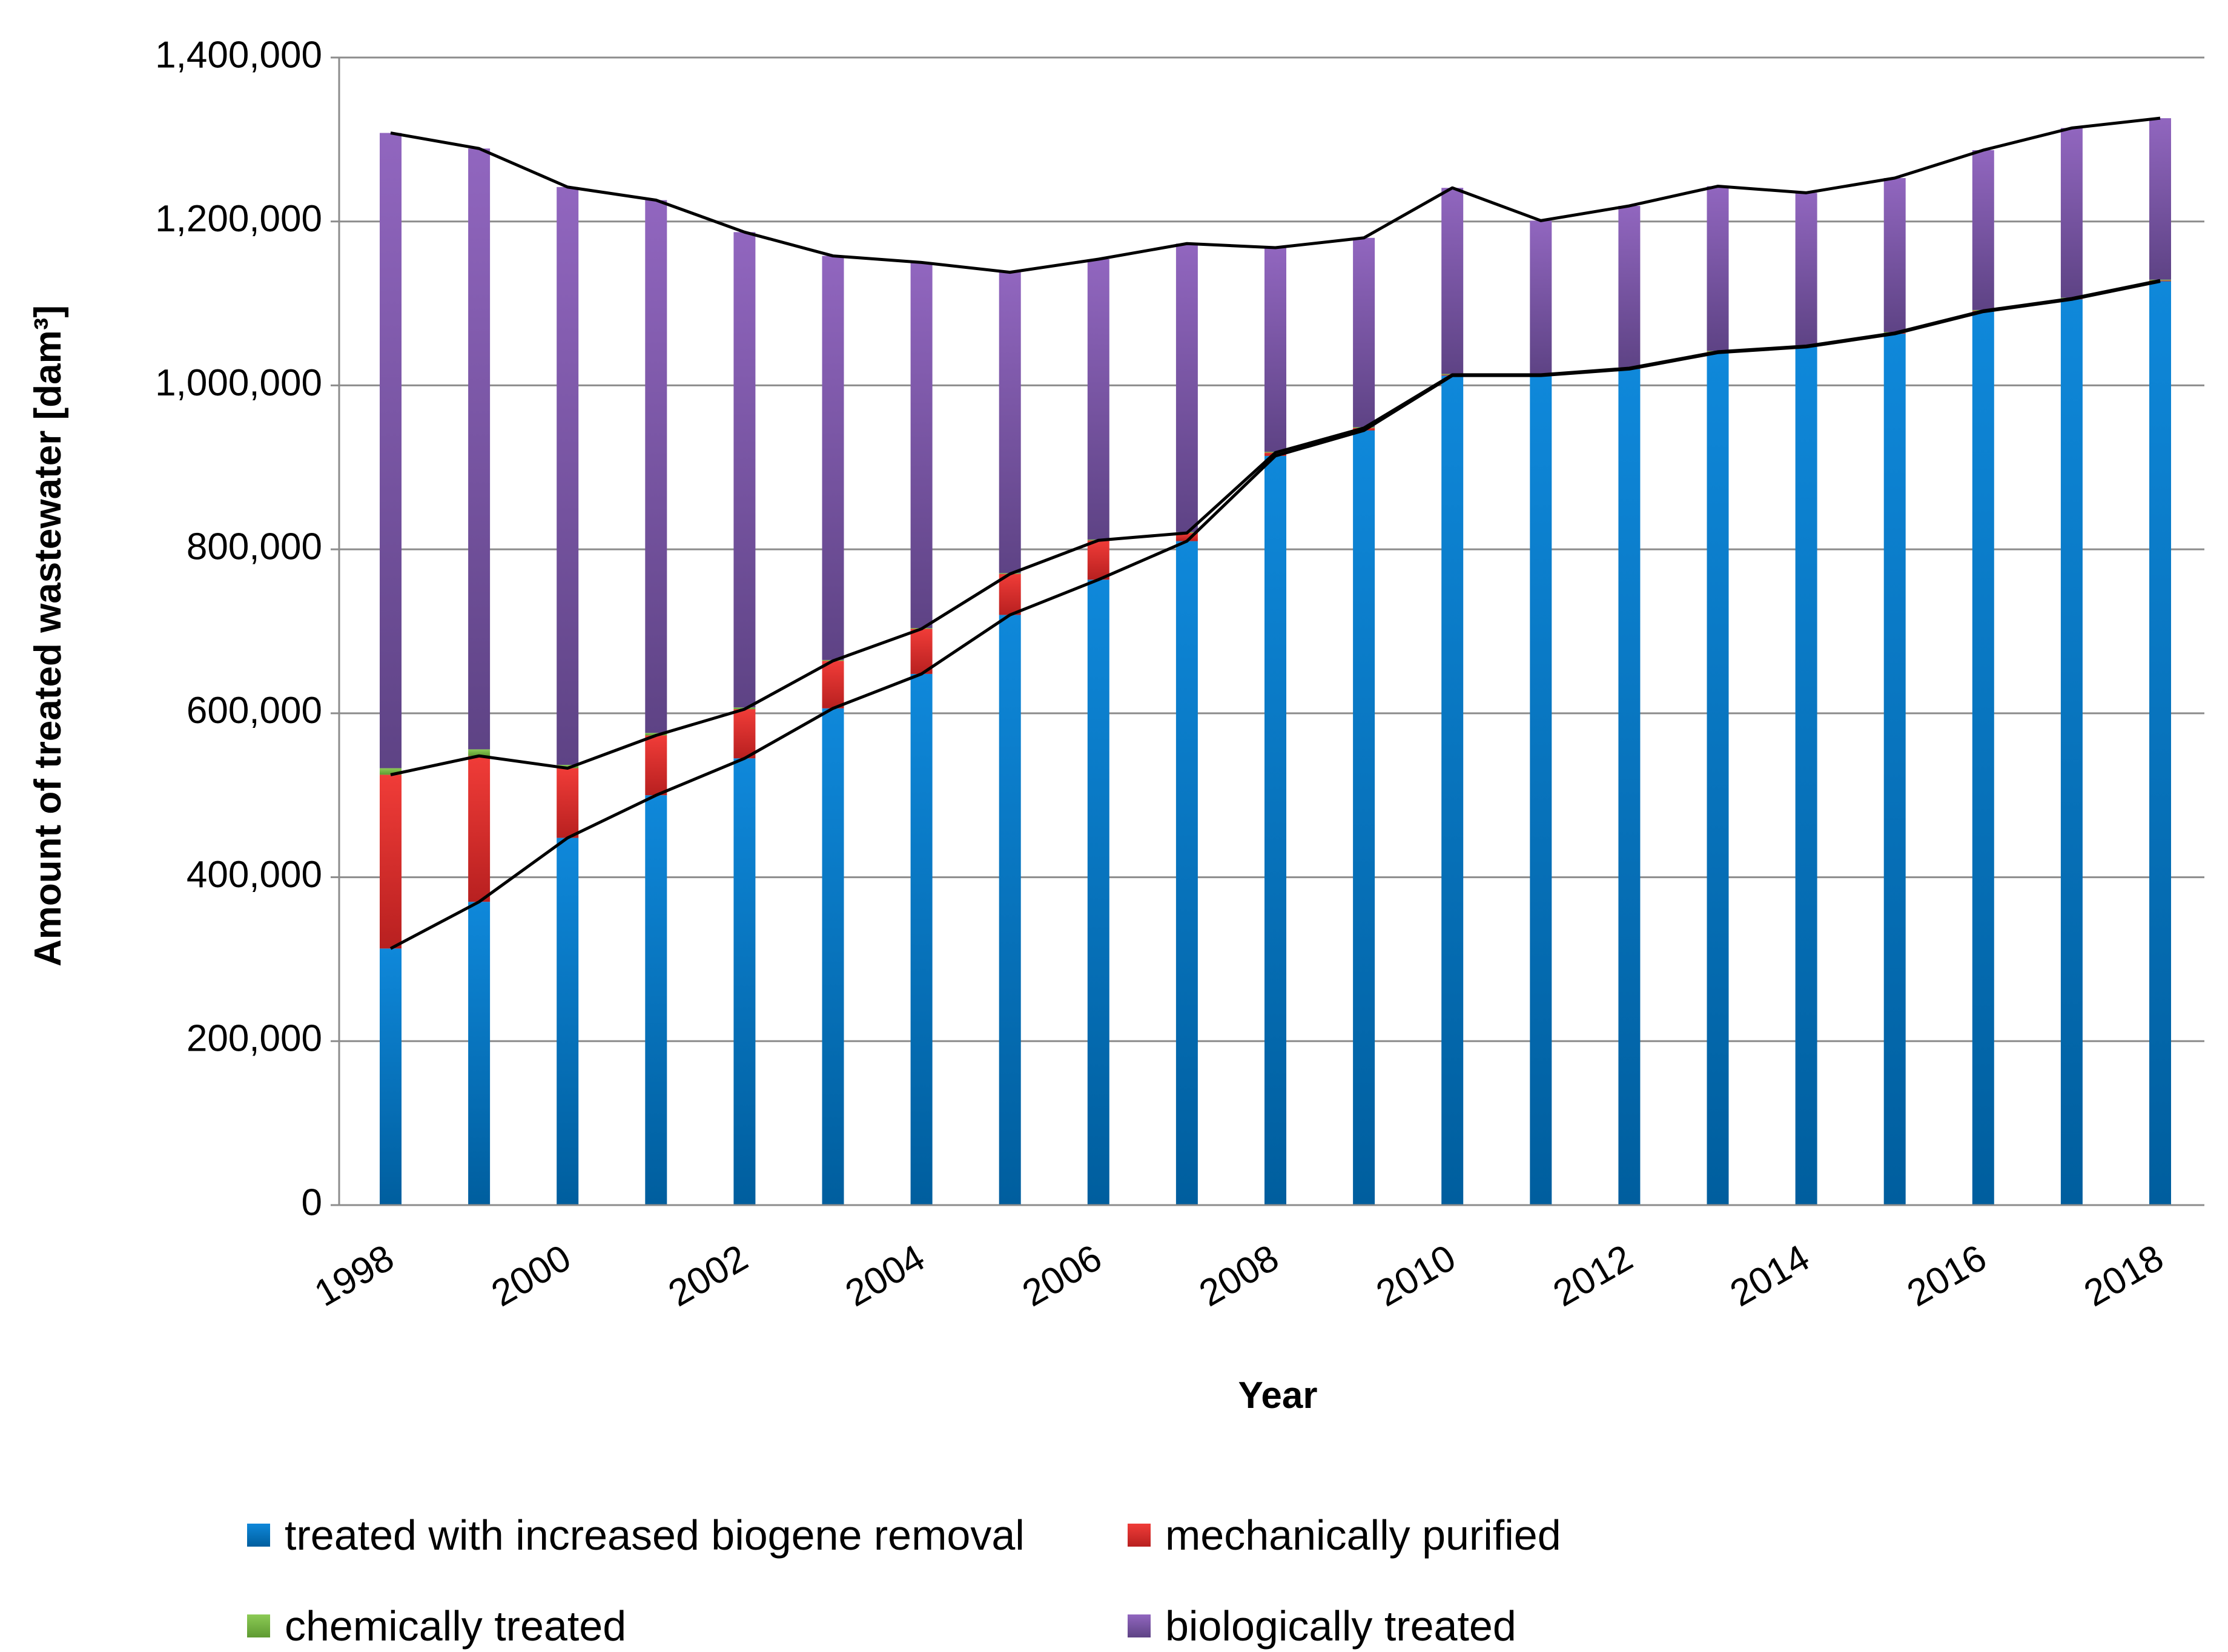 Image resolution: width=2228 pixels, height=1652 pixels. What do you see at coordinates (238, 383) in the screenshot?
I see `y-tick-label: 1,000,000` at bounding box center [238, 383].